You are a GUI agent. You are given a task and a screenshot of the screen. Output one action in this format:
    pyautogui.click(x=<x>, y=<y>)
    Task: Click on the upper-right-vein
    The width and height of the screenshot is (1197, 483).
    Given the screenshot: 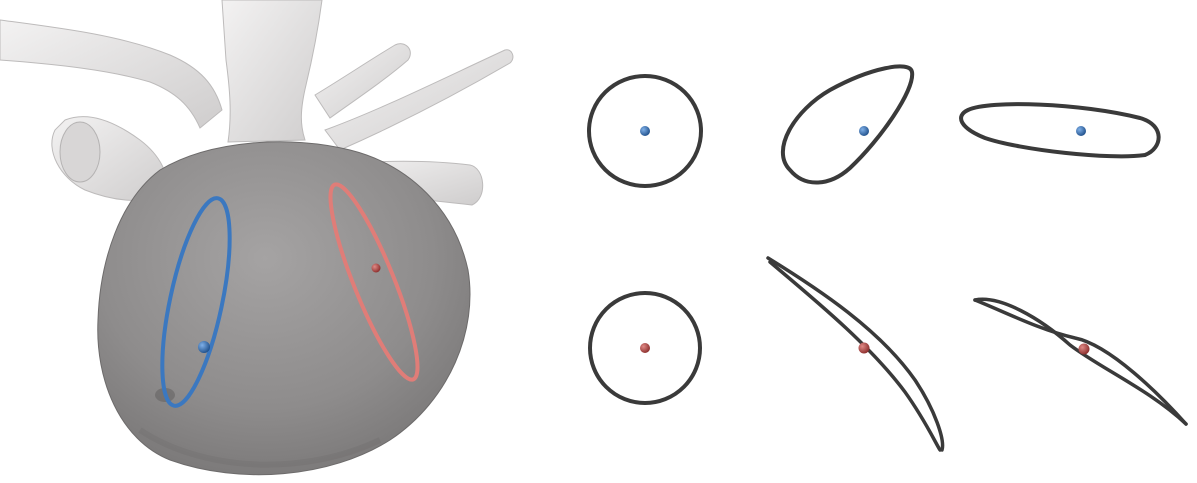 What is the action you would take?
    pyautogui.click(x=362, y=81)
    